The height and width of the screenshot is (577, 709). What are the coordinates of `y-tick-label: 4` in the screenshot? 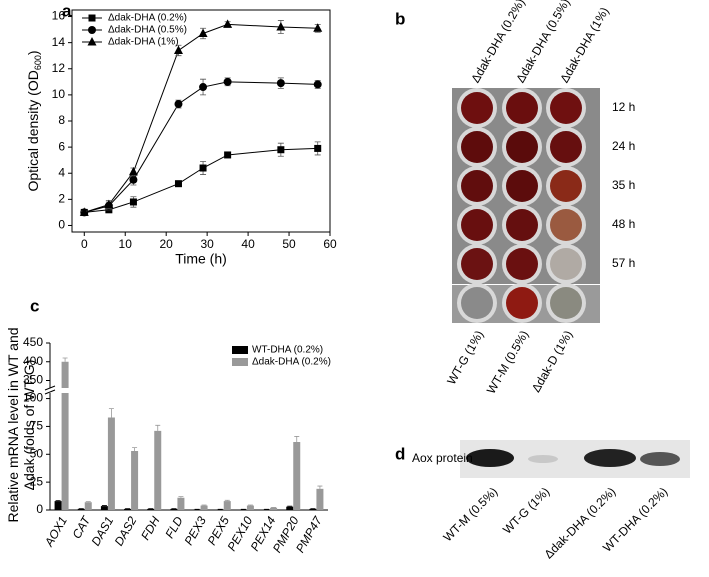 It's located at (61, 172).